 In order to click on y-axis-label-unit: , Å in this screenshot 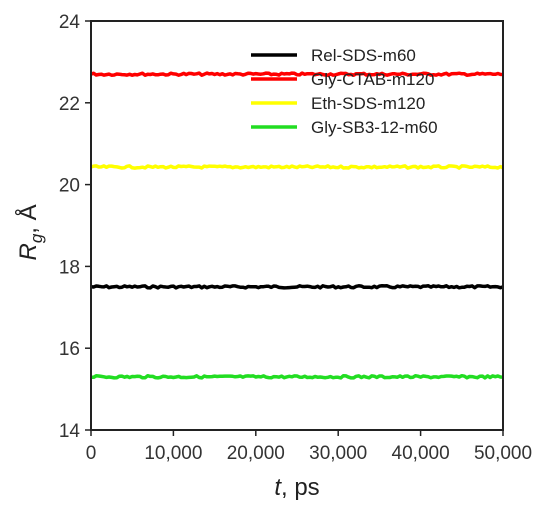, I will do `click(28, 218)`.